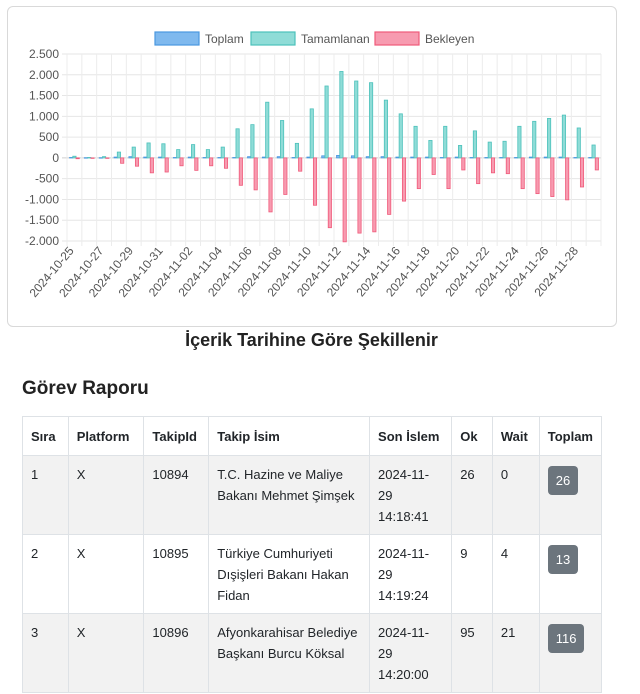 This screenshot has height=694, width=640. Describe the element at coordinates (45, 436) in the screenshot. I see `column-header-sira: Sıra` at that location.